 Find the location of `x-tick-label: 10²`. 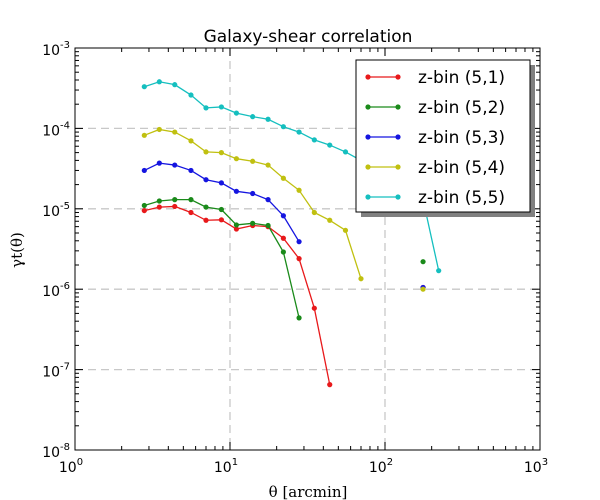

x-tick-label: 10² is located at coordinates (381, 466).